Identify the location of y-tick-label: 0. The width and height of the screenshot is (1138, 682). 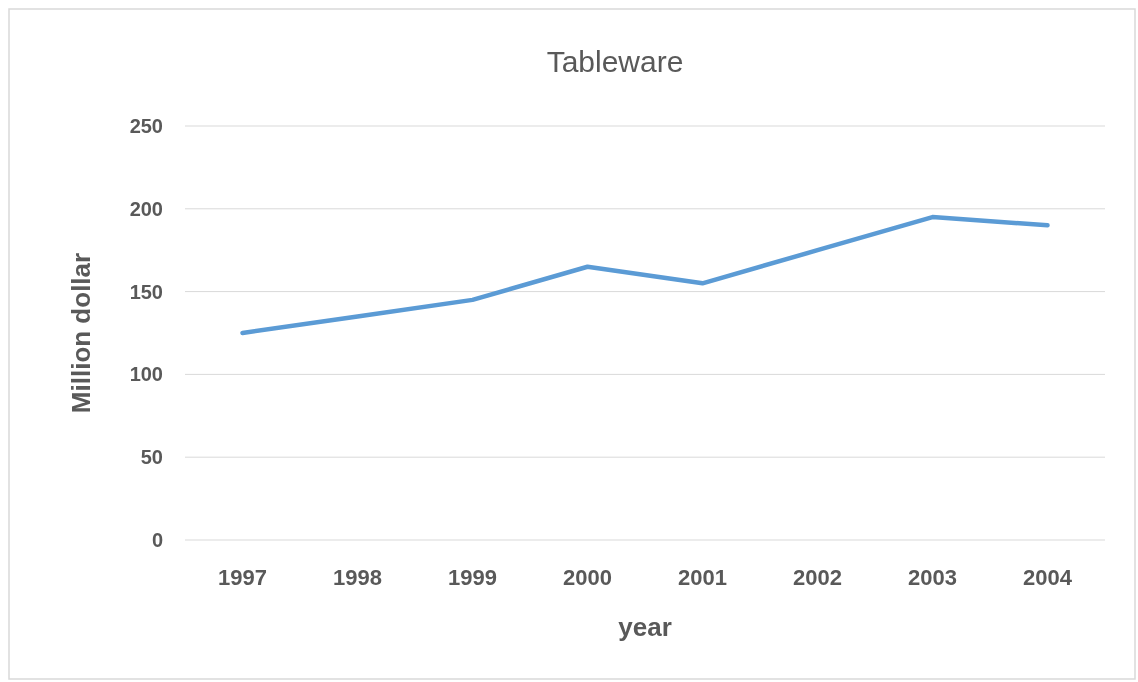
(157, 540).